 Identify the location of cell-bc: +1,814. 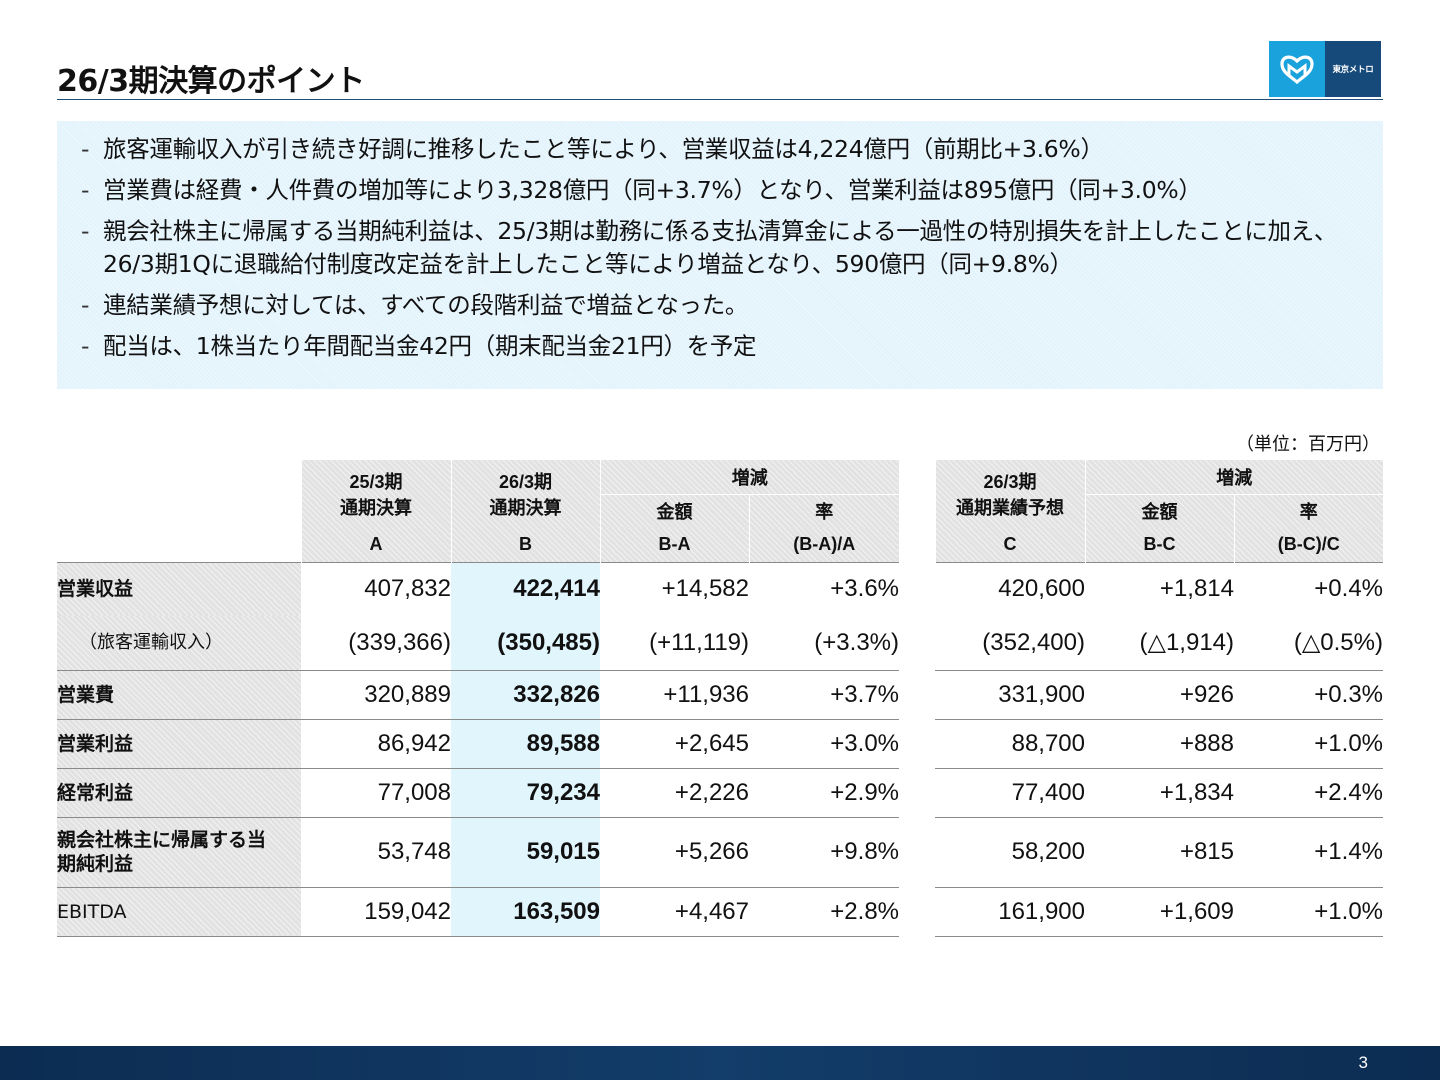
(1159, 588).